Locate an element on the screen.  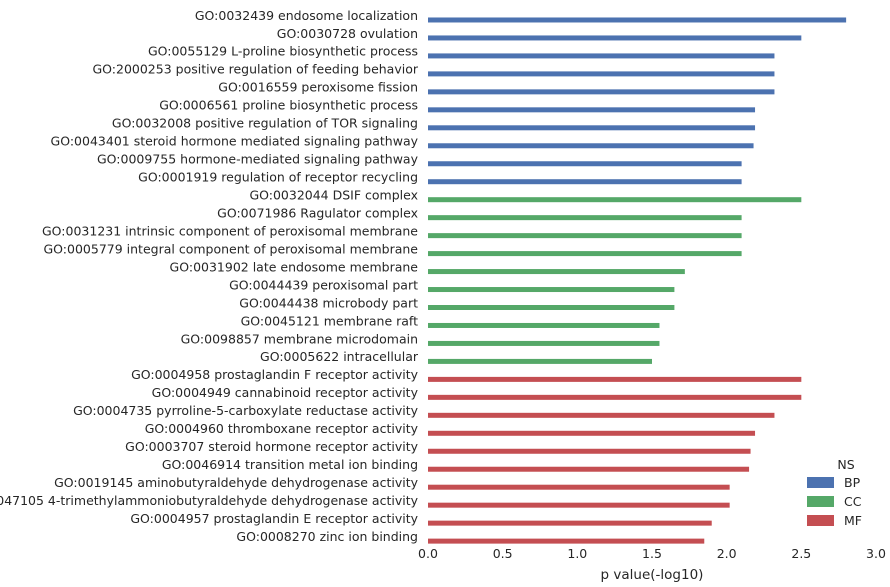
category-label: GO:0071986 Ragulator complex is located at coordinates (317, 212).